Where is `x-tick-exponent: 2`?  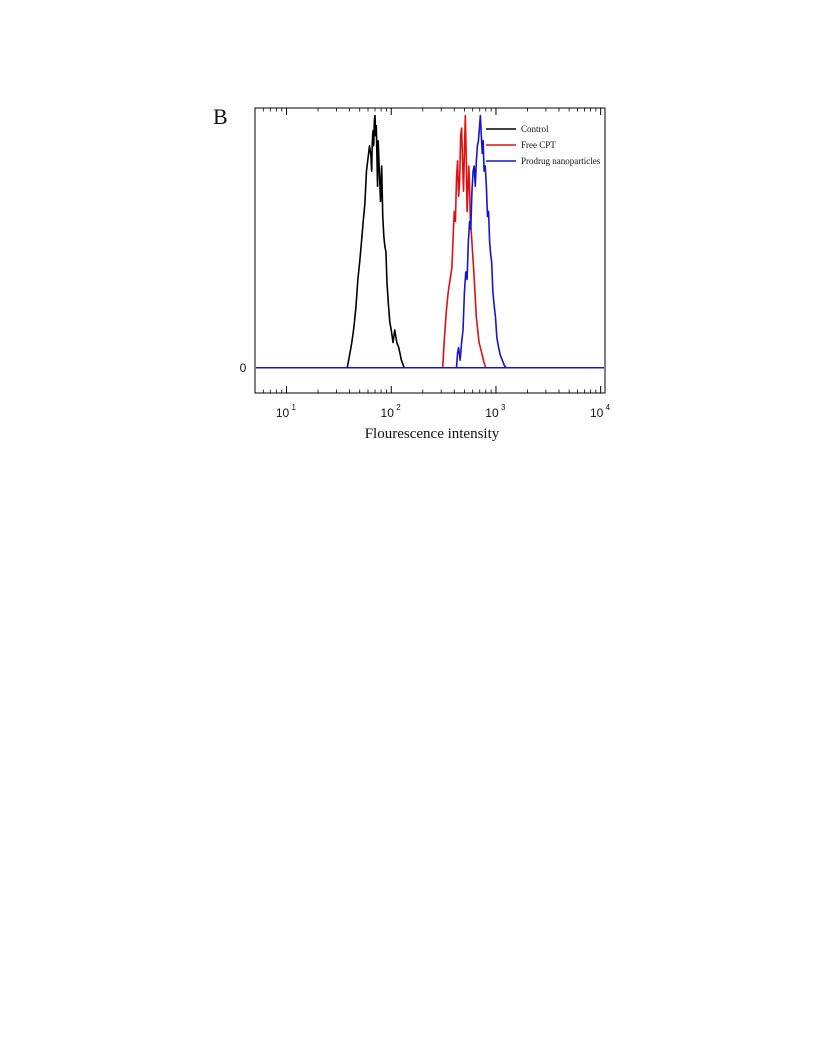
x-tick-exponent: 2 is located at coordinates (398, 407).